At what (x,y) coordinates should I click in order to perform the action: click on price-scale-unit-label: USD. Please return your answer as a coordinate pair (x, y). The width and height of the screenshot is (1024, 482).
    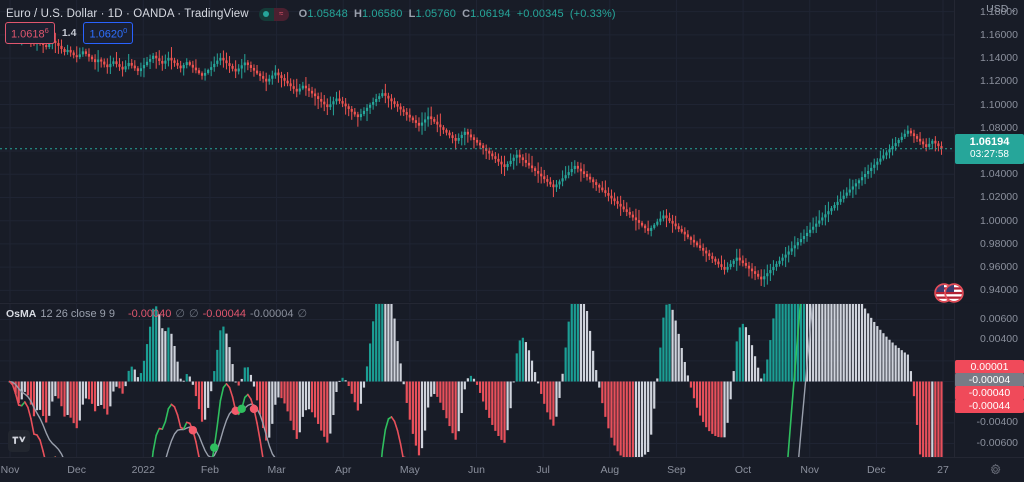
    Looking at the image, I should click on (997, 9).